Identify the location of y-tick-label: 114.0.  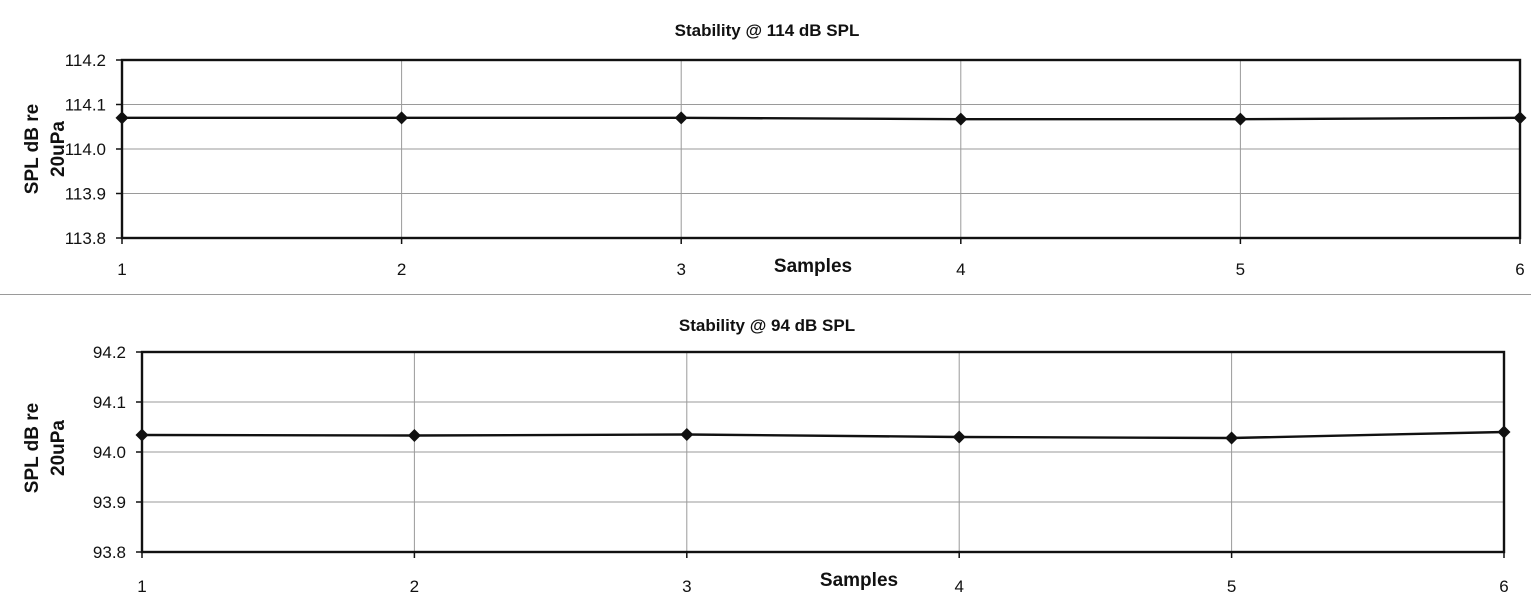
(85, 149).